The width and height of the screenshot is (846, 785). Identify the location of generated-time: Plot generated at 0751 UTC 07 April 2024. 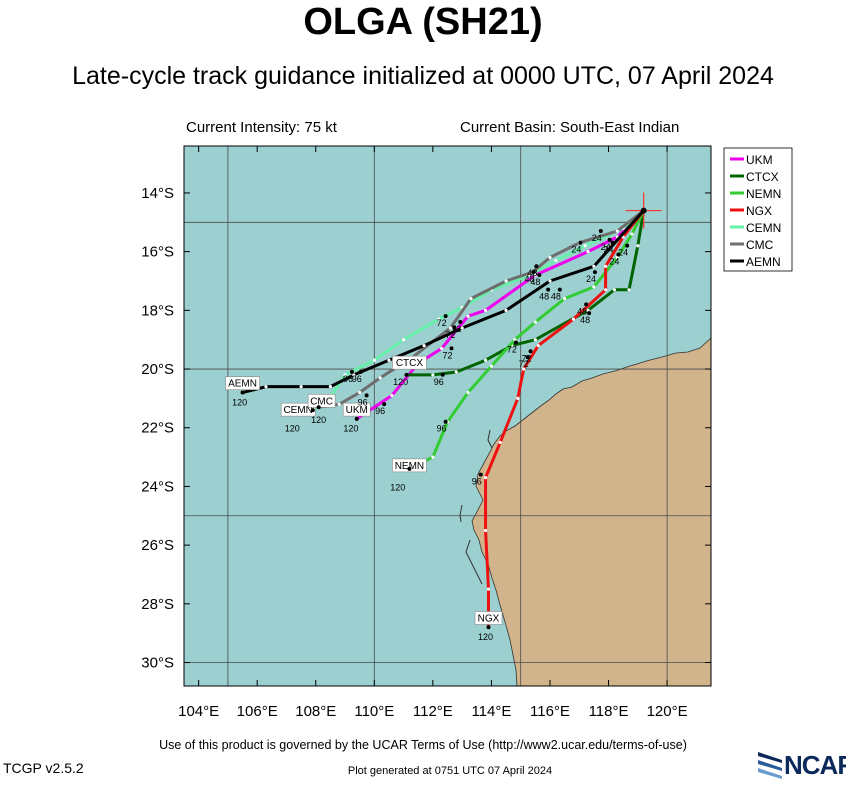
(450, 771).